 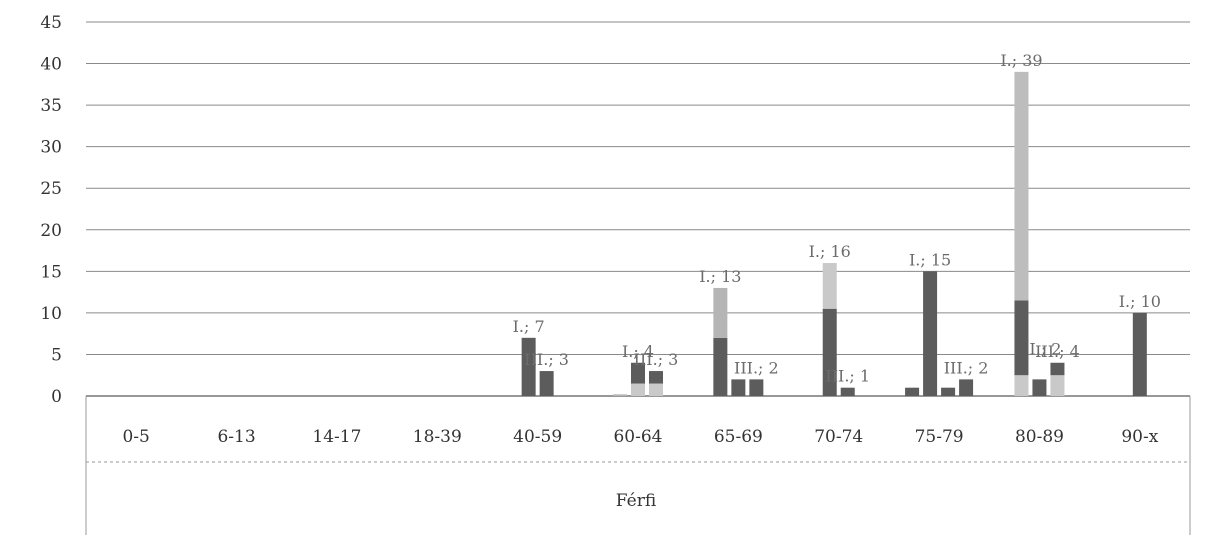 What do you see at coordinates (830, 251) in the screenshot?
I see `data-label: I.; 16` at bounding box center [830, 251].